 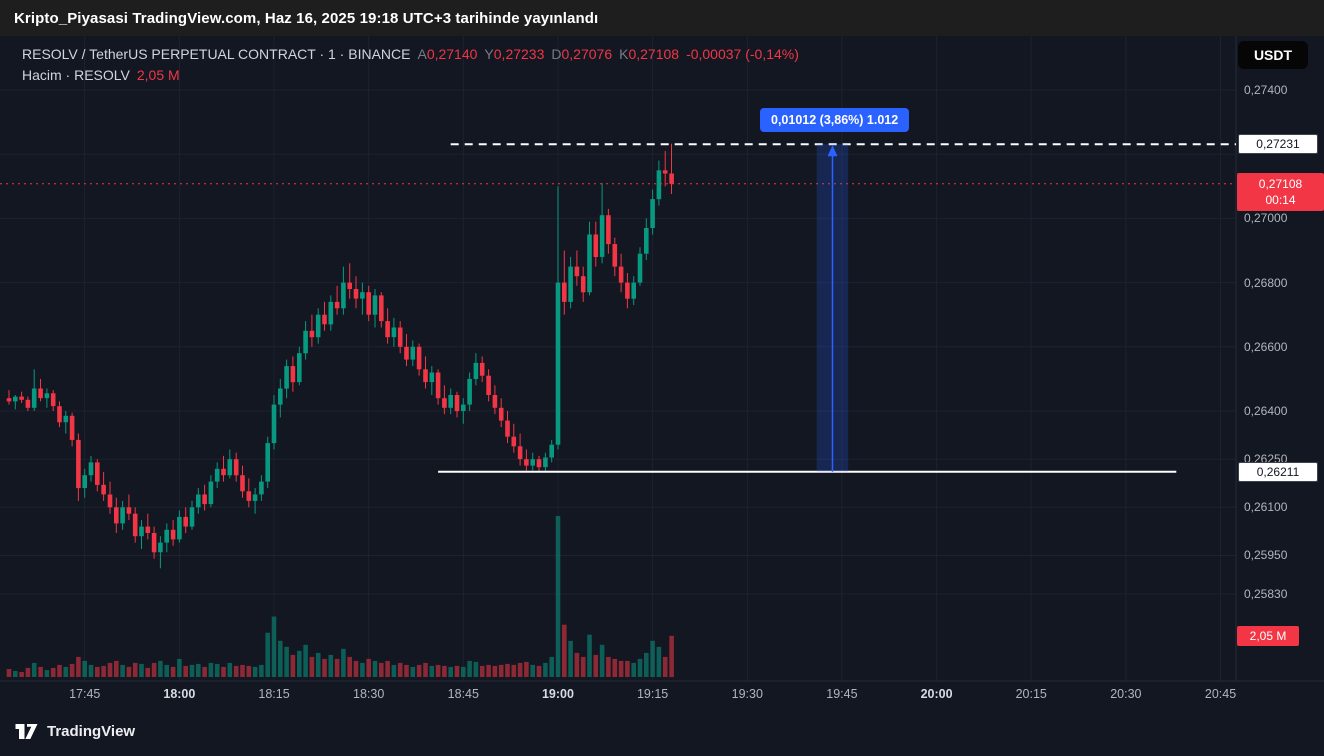 I want to click on tradingview-footer: TradingView, so click(x=74, y=731).